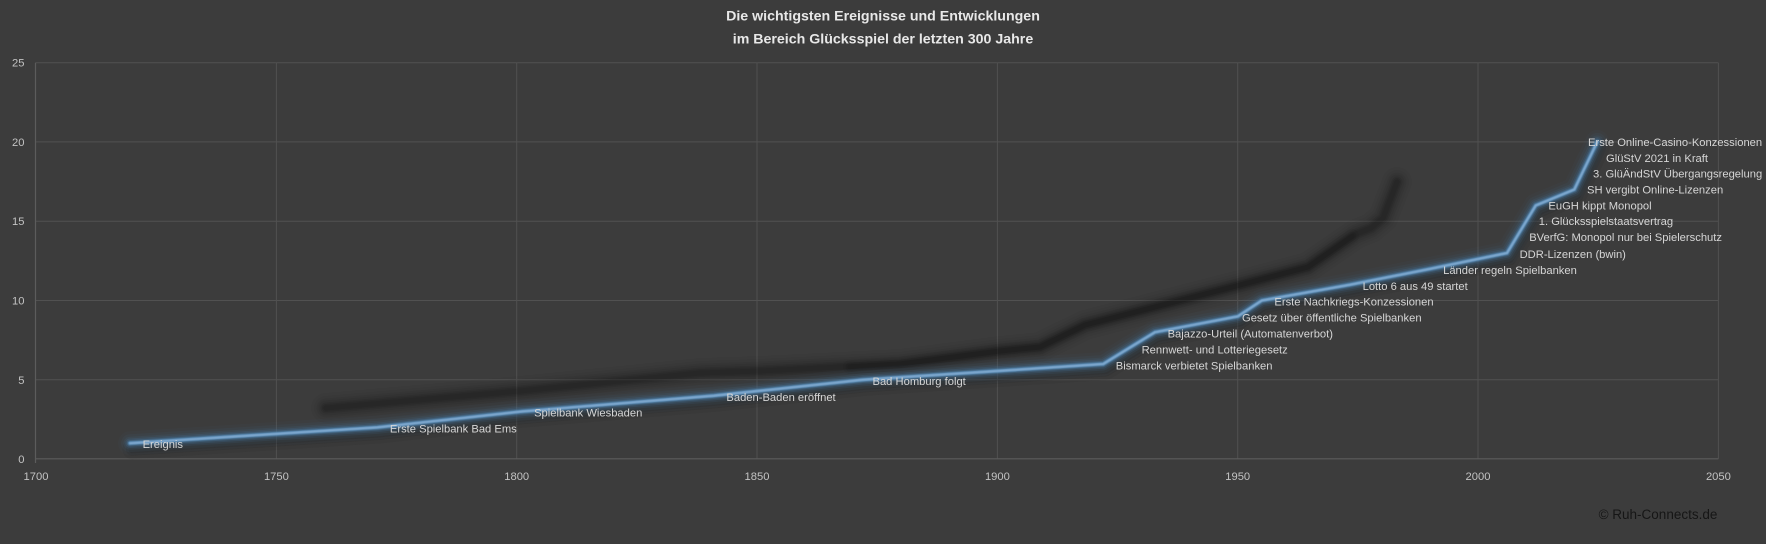 This screenshot has width=1766, height=544. Describe the element at coordinates (1677, 175) in the screenshot. I see `svg-text: 3. GlüÄndStV Übergangsregelung` at that location.